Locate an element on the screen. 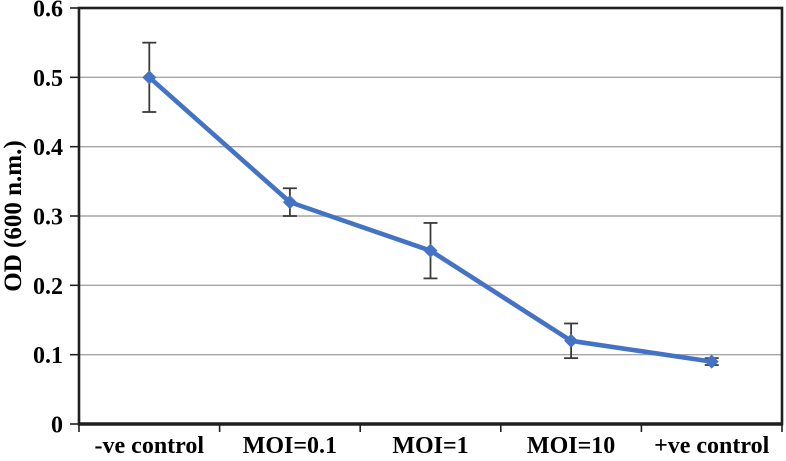  x-category-label: MOI=1 is located at coordinates (430, 446).